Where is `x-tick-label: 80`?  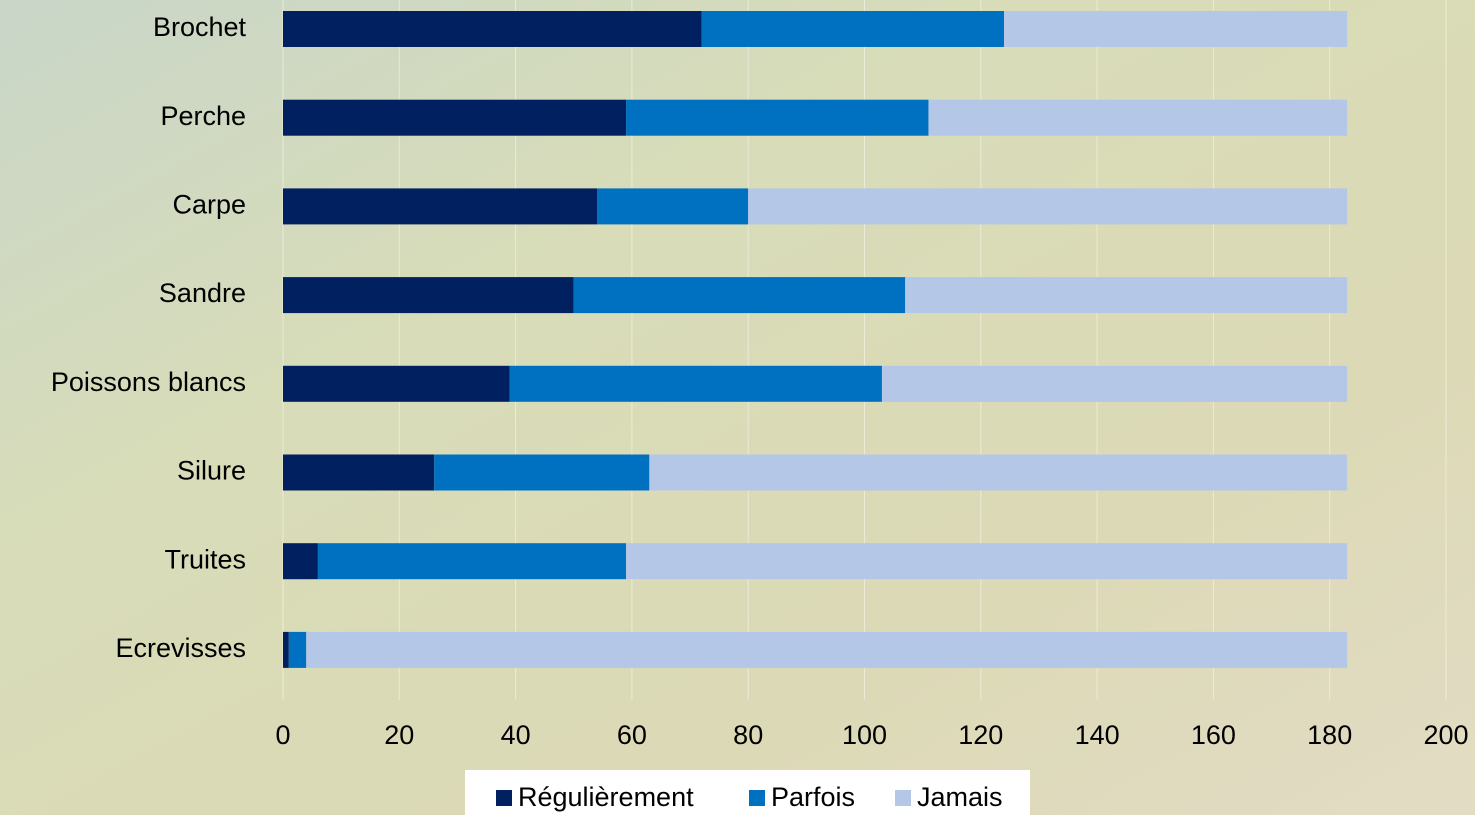 x-tick-label: 80 is located at coordinates (748, 735).